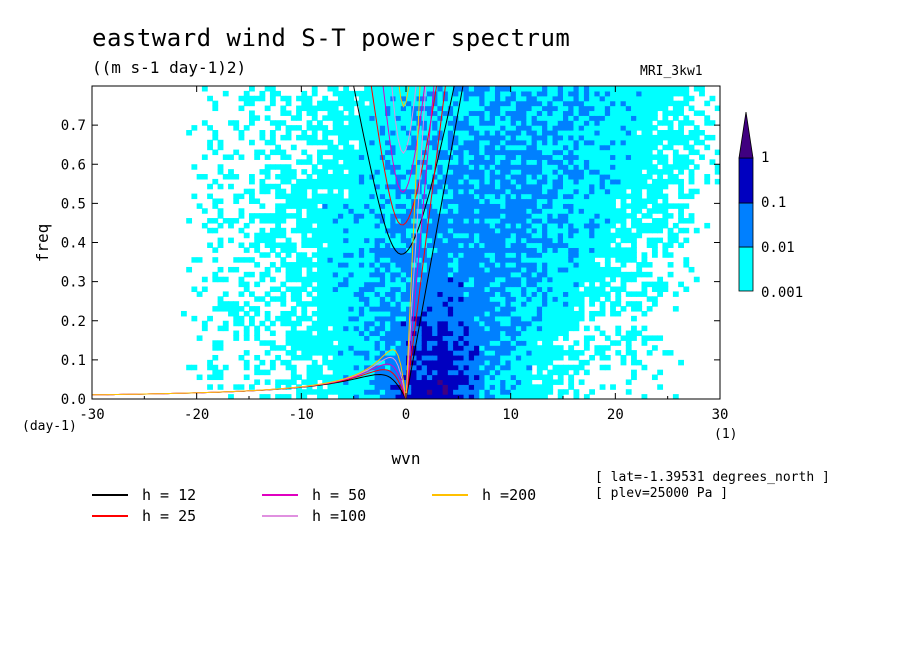 This screenshot has width=904, height=654. I want to click on legend-item: h = 12, so click(144, 495).